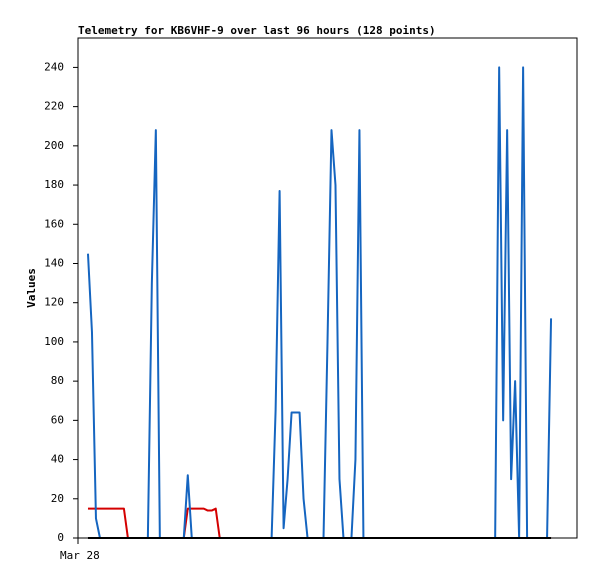 Image resolution: width=597 pixels, height=579 pixels. What do you see at coordinates (54, 262) in the screenshot?
I see `y-tick-label: 140` at bounding box center [54, 262].